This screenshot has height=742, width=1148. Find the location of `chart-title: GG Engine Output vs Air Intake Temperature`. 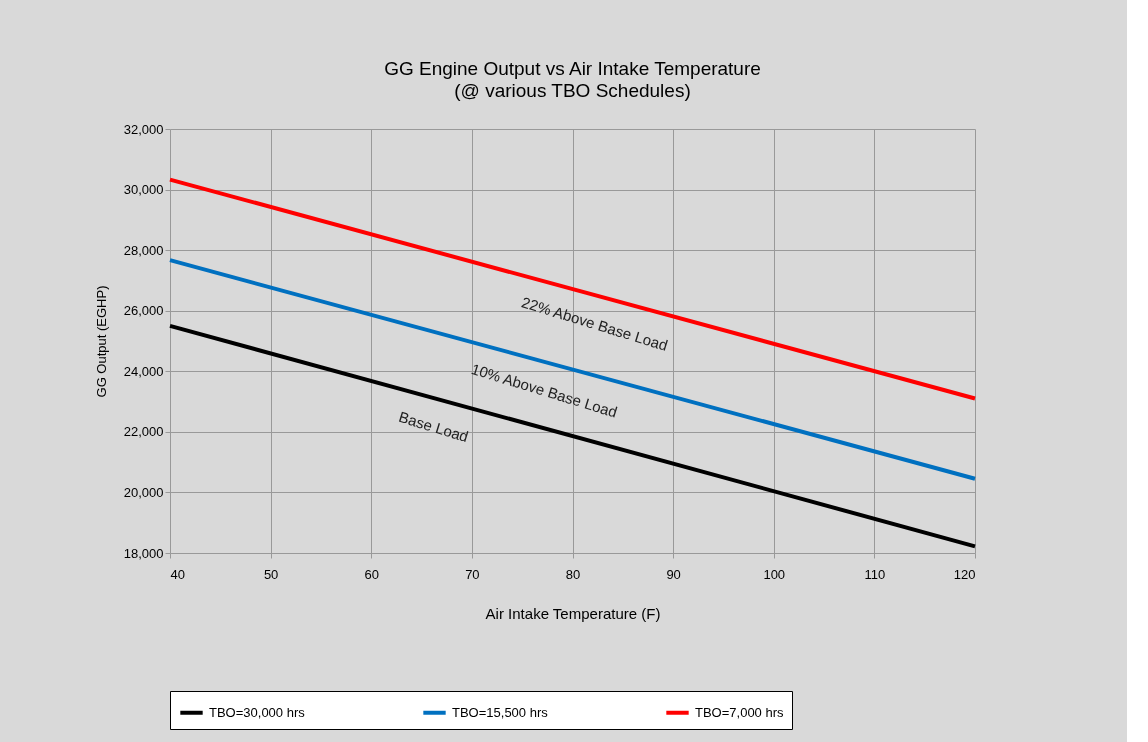

chart-title: GG Engine Output vs Air Intake Temperature is located at coordinates (572, 68).